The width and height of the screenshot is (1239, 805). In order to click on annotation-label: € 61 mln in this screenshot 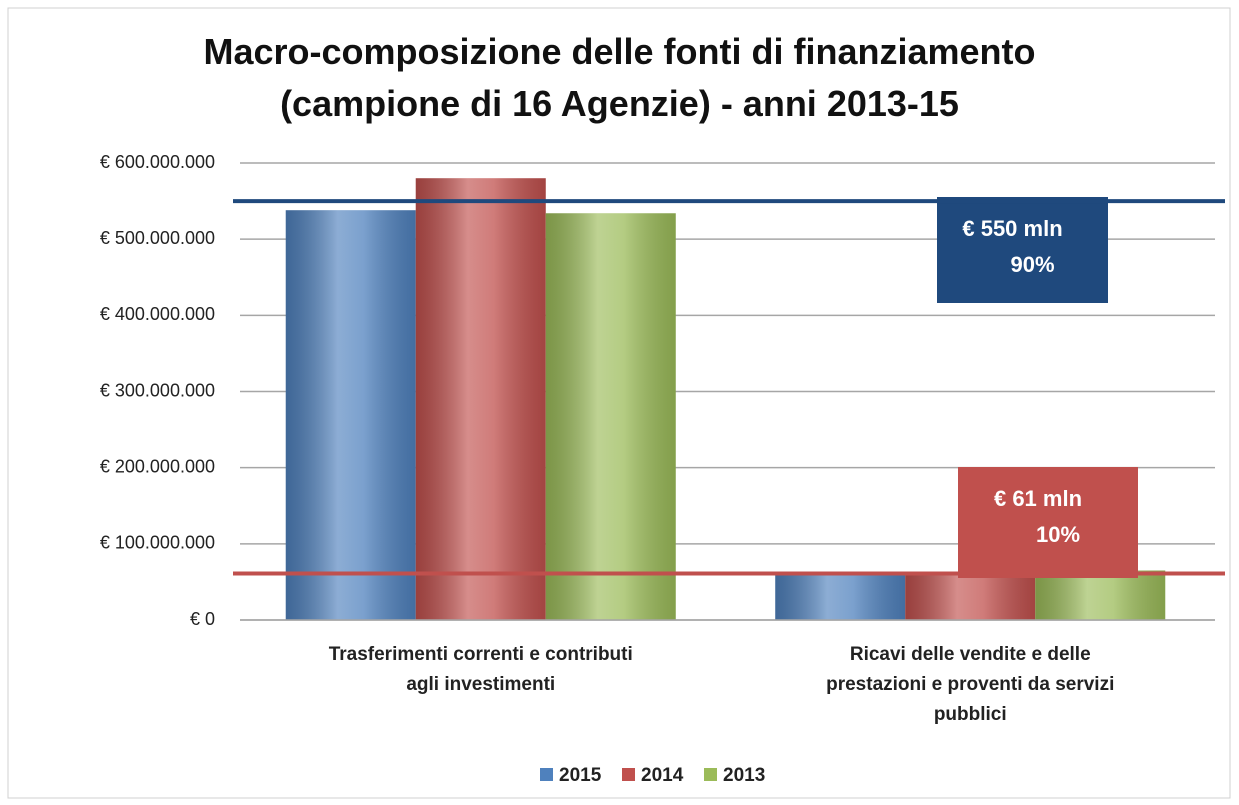, I will do `click(1038, 498)`.